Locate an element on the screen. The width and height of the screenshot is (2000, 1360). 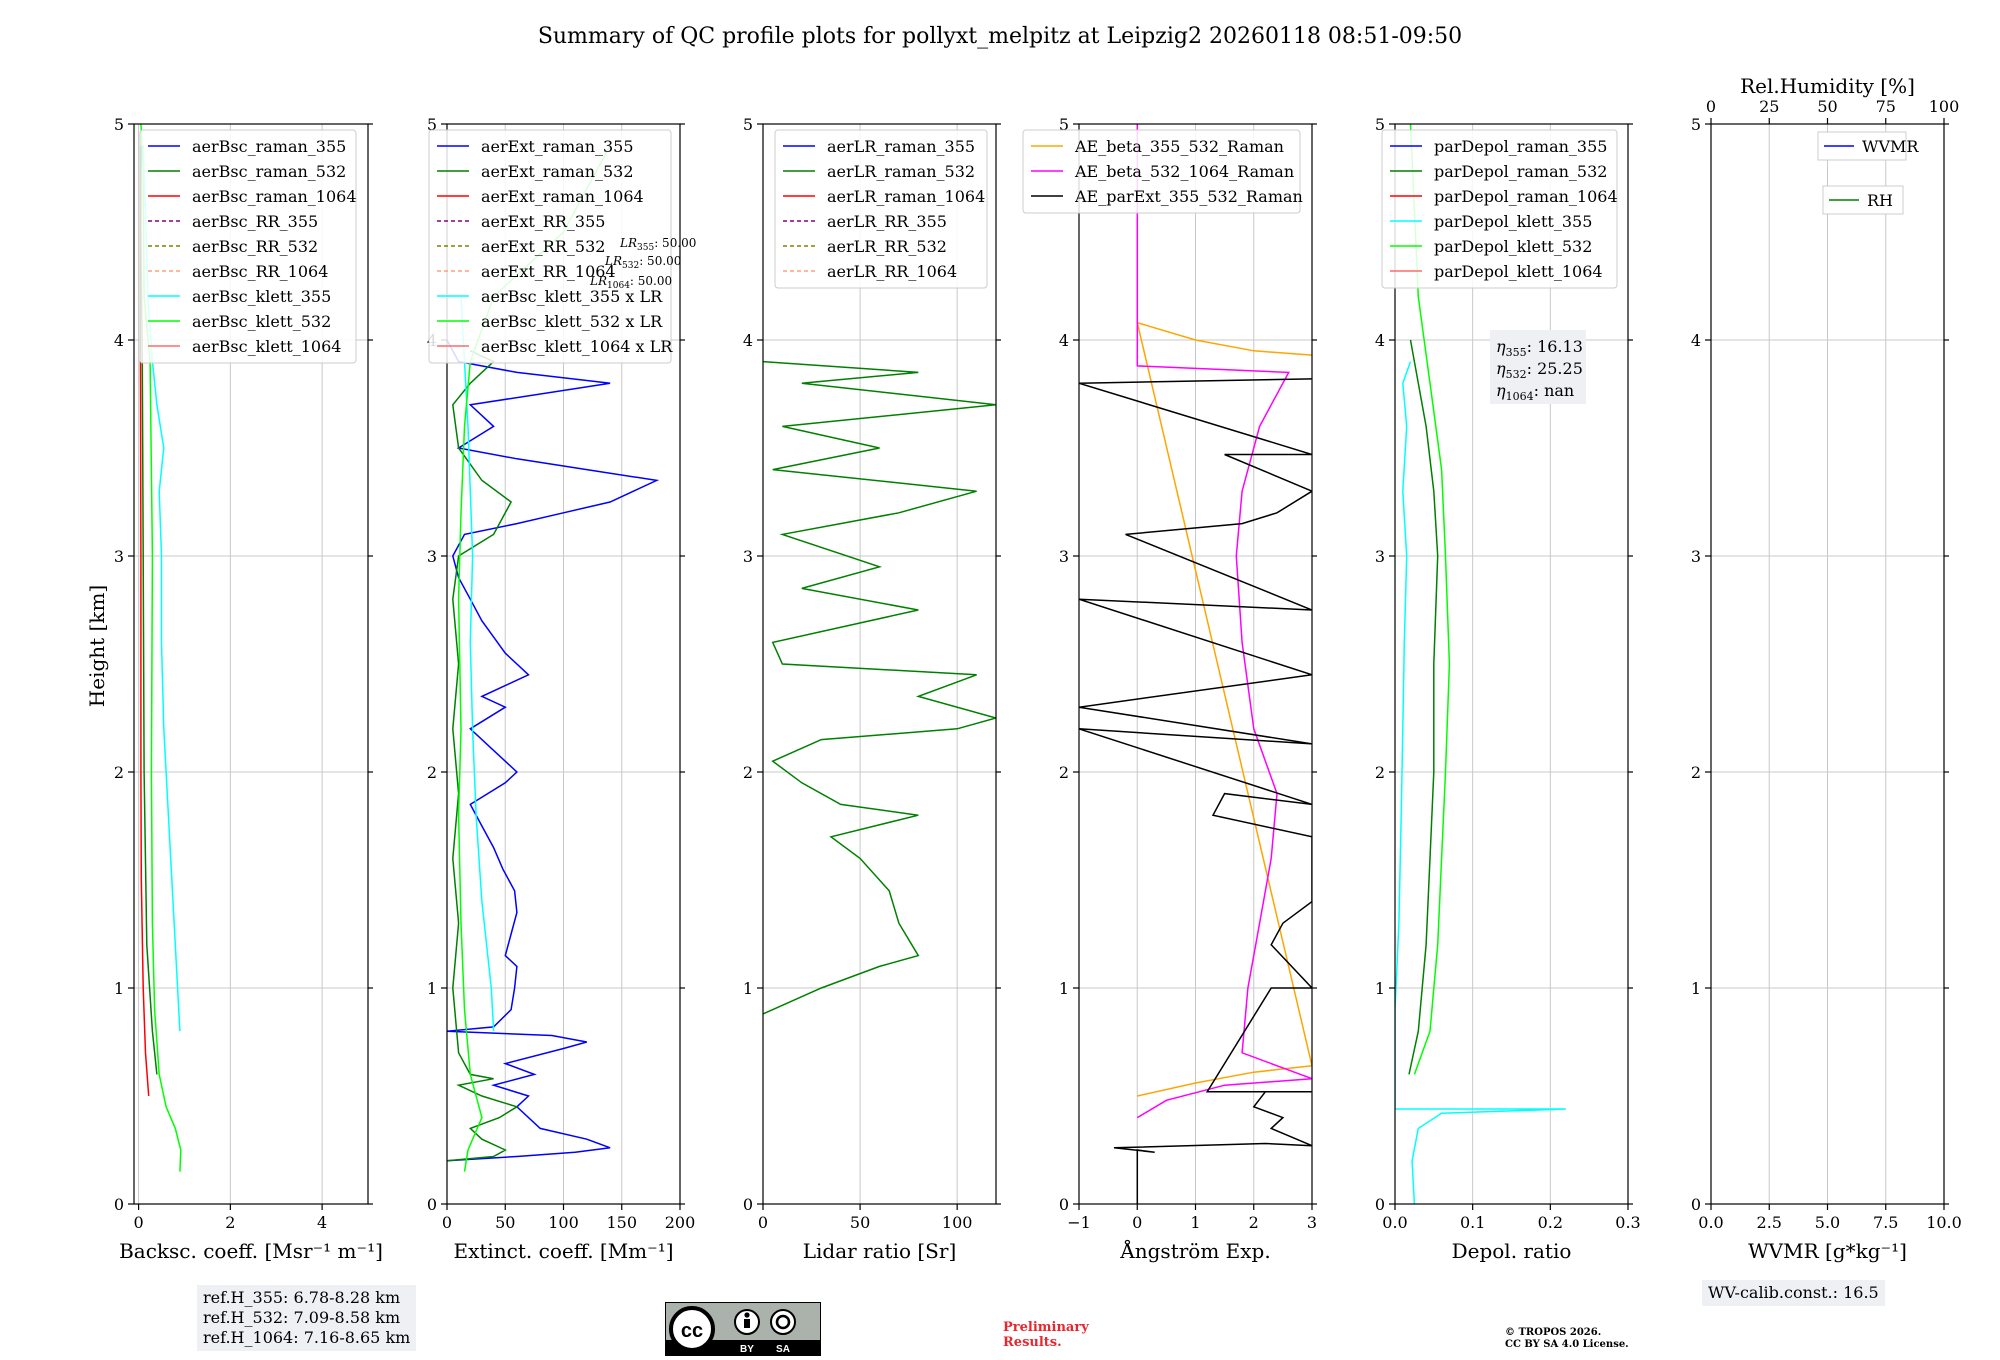
x-axis-label: Depol. ratio is located at coordinates (1512, 1251).